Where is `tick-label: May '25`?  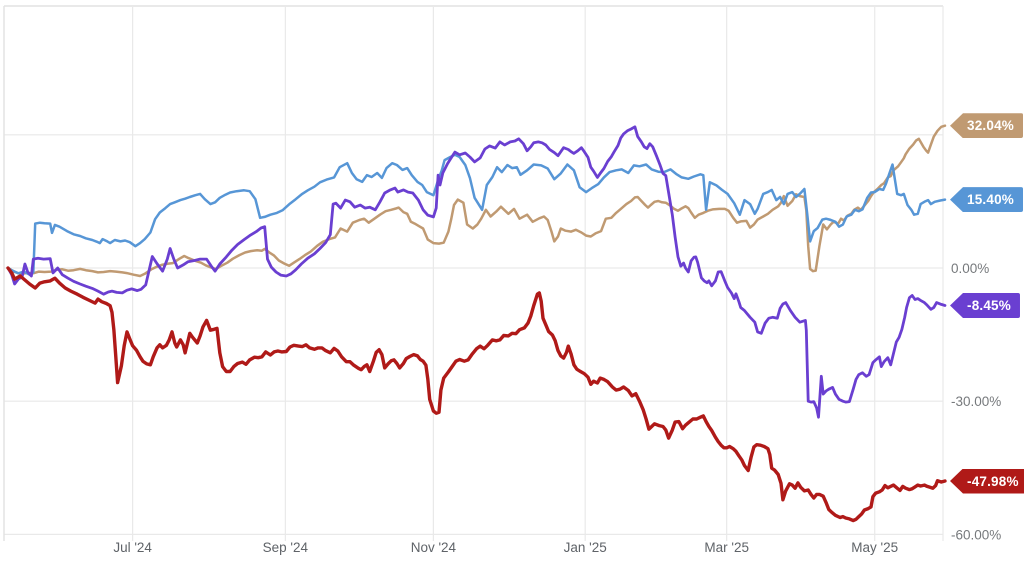
tick-label: May '25 is located at coordinates (874, 547).